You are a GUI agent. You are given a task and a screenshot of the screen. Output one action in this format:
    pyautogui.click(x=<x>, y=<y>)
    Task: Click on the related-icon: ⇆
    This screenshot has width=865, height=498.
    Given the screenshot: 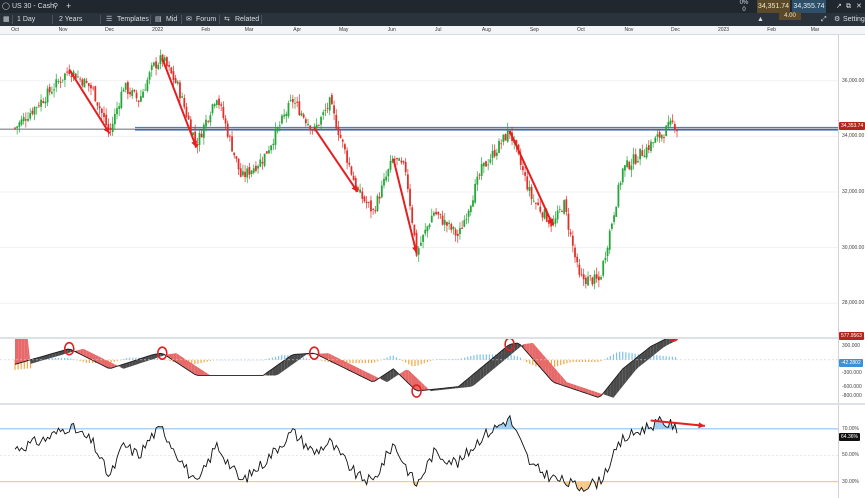 What is the action you would take?
    pyautogui.click(x=227, y=19)
    